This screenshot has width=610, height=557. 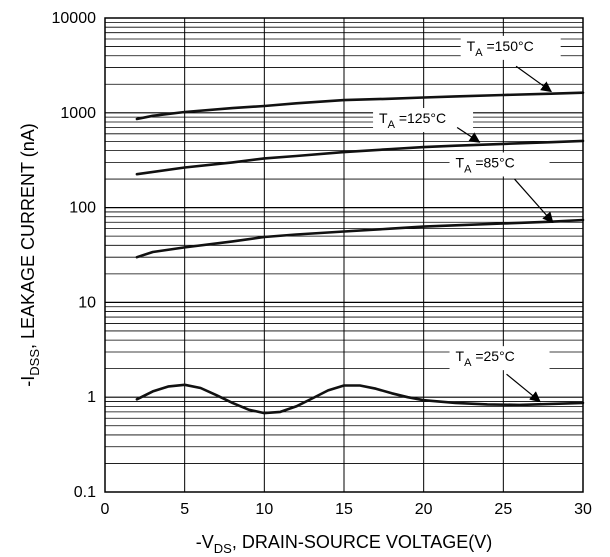 What do you see at coordinates (74, 255) in the screenshot?
I see `y-axis-ticks: 0.1 1 10 100 1000 10000` at bounding box center [74, 255].